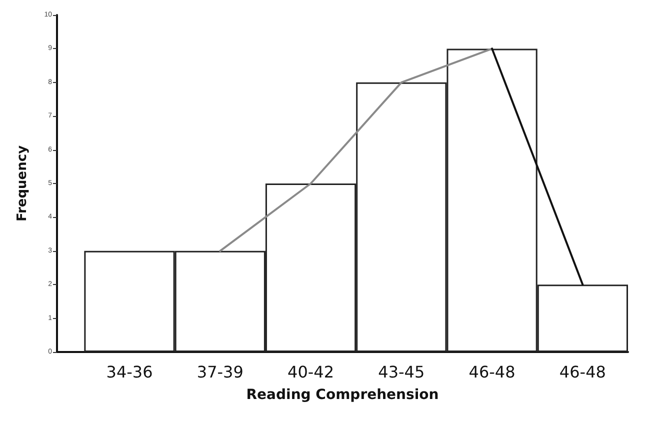 The height and width of the screenshot is (422, 658). I want to click on x-axis-title: Reading Comprehension, so click(342, 395).